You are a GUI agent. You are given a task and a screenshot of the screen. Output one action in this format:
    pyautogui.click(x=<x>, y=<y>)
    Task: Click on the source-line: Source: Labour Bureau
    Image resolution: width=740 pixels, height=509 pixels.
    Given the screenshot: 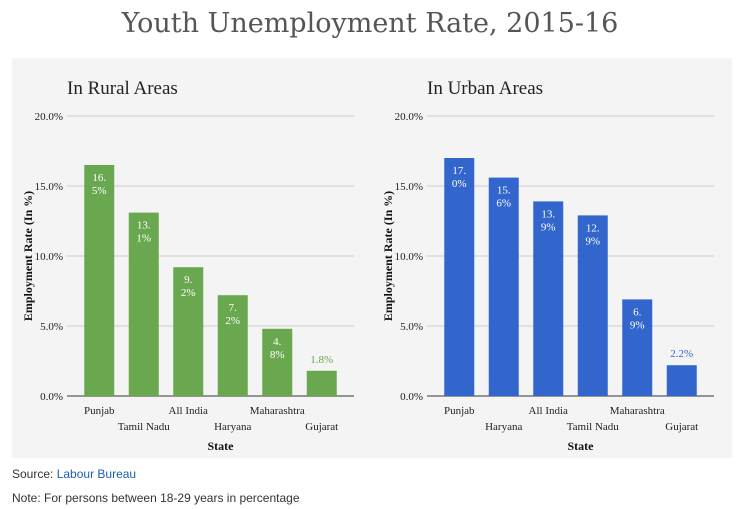 What is the action you would take?
    pyautogui.click(x=74, y=474)
    